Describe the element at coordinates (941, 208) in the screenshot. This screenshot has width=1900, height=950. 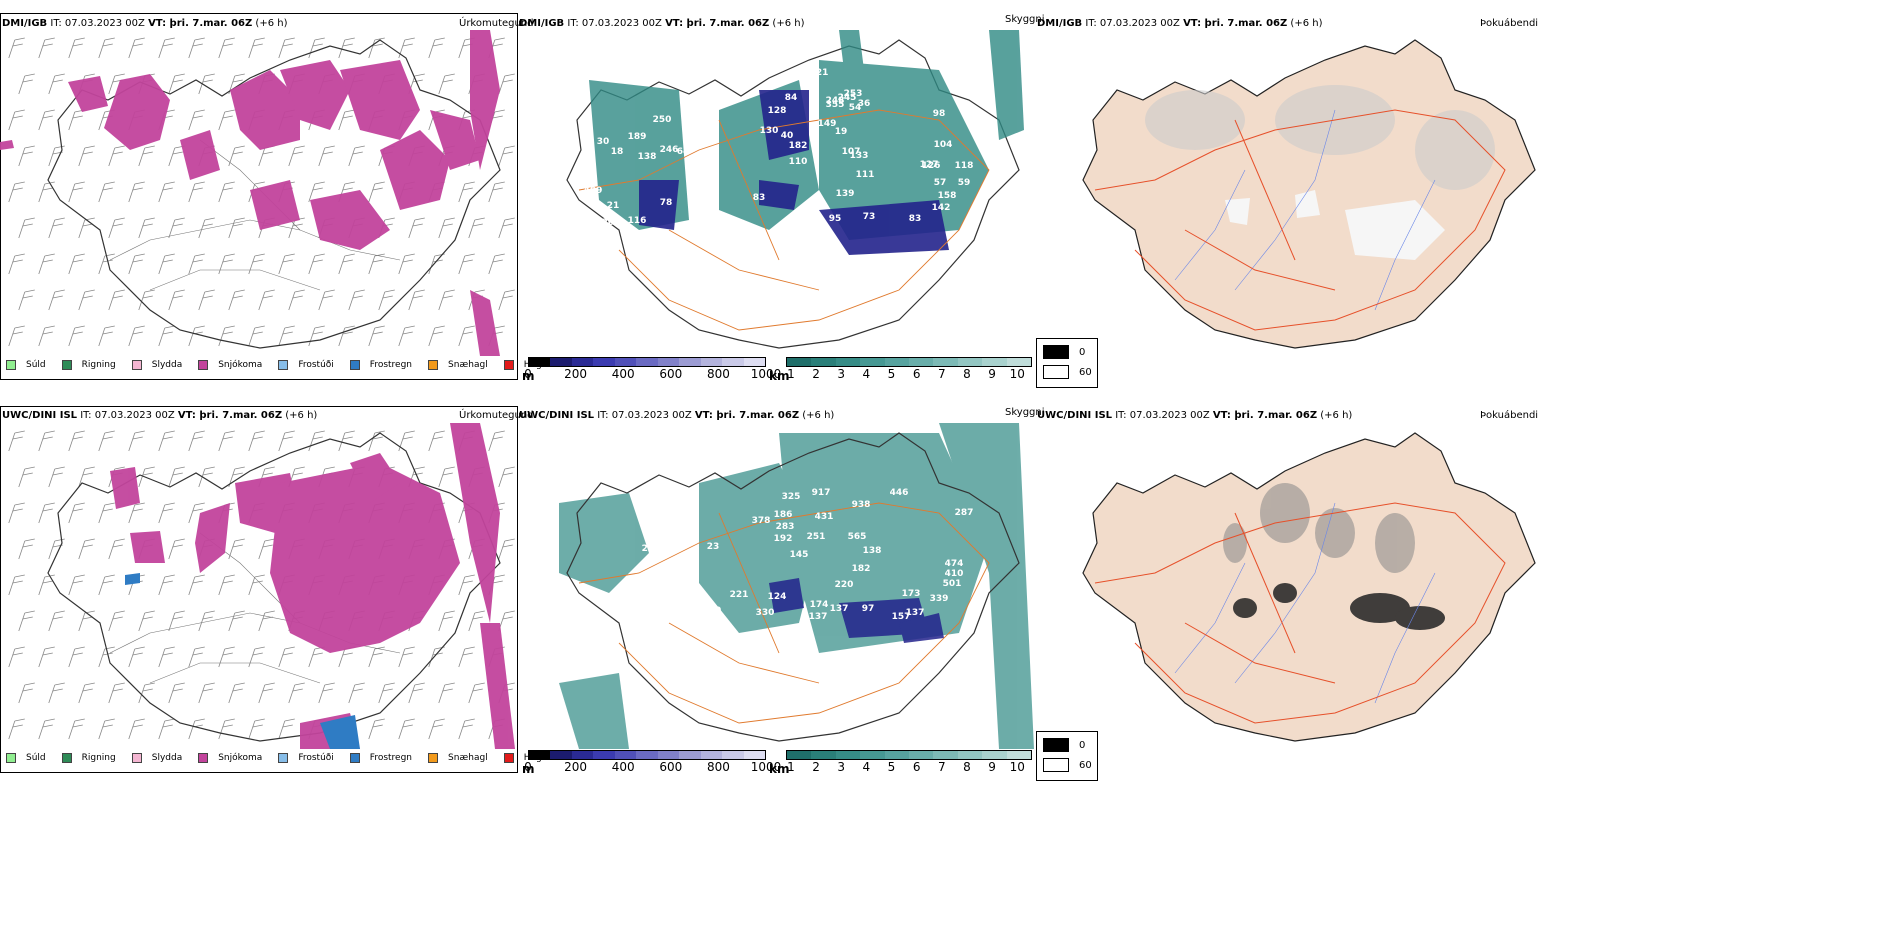
I see `cloud-base-value: 142` at that location.